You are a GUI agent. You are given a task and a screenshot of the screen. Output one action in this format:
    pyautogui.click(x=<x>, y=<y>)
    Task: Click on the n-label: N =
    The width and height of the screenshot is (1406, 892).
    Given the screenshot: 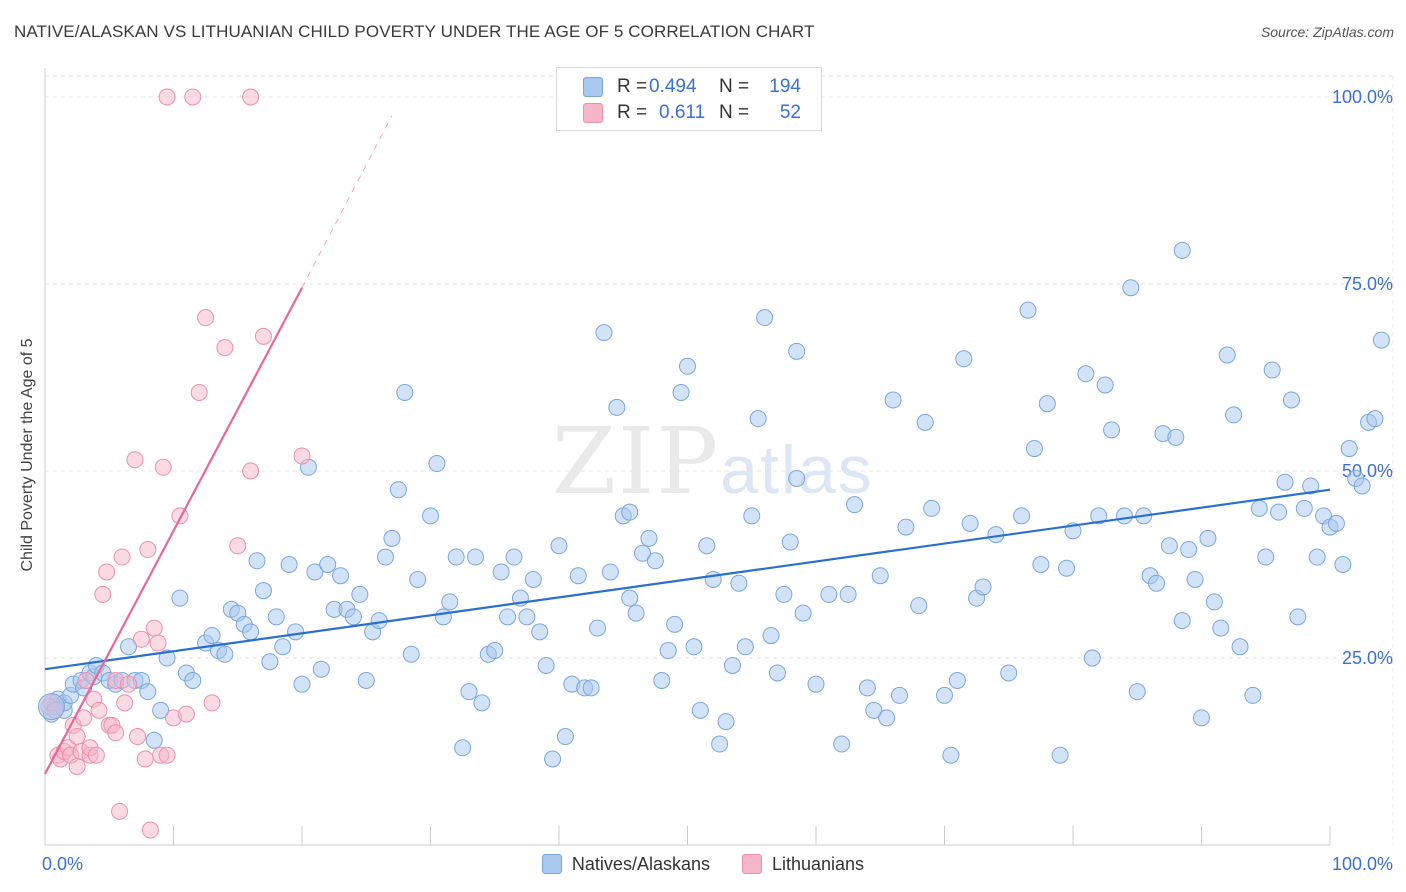 What is the action you would take?
    pyautogui.click(x=734, y=112)
    